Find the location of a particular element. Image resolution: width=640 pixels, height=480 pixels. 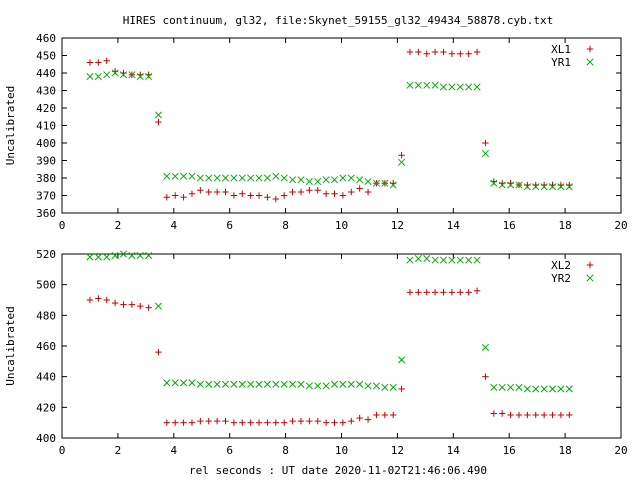

y-tick-label: 440 is located at coordinates (46, 73).